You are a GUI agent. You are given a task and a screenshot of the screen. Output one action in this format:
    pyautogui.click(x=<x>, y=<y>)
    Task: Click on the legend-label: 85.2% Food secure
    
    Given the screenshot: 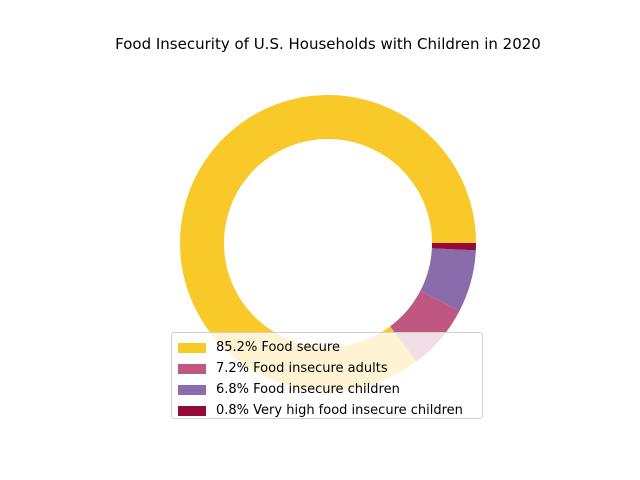 What is the action you would take?
    pyautogui.click(x=278, y=347)
    